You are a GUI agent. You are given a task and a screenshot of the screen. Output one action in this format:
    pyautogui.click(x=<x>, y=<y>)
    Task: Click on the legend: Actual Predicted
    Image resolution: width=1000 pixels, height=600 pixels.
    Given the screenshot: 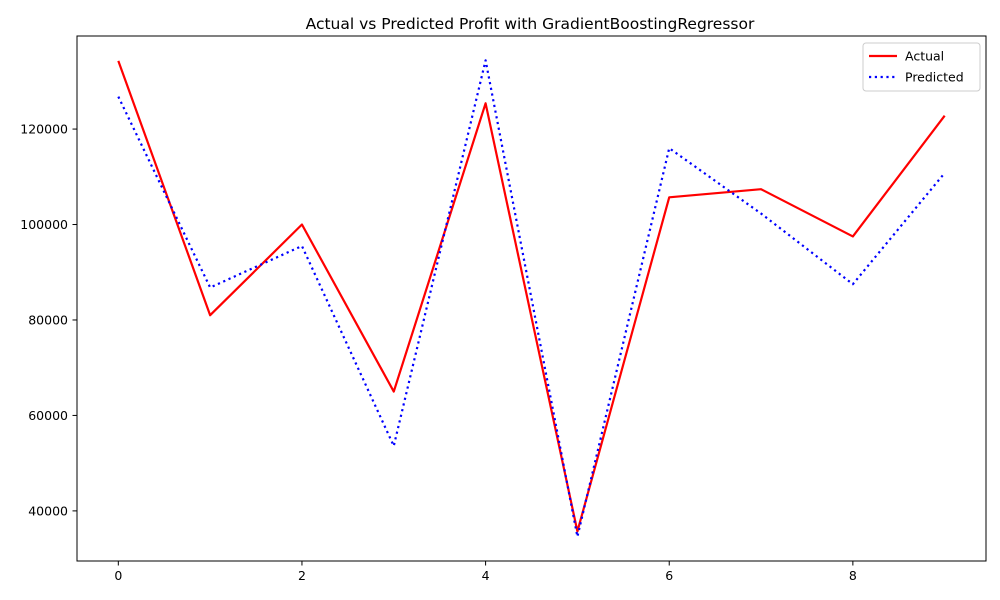 What is the action you would take?
    pyautogui.click(x=921, y=67)
    